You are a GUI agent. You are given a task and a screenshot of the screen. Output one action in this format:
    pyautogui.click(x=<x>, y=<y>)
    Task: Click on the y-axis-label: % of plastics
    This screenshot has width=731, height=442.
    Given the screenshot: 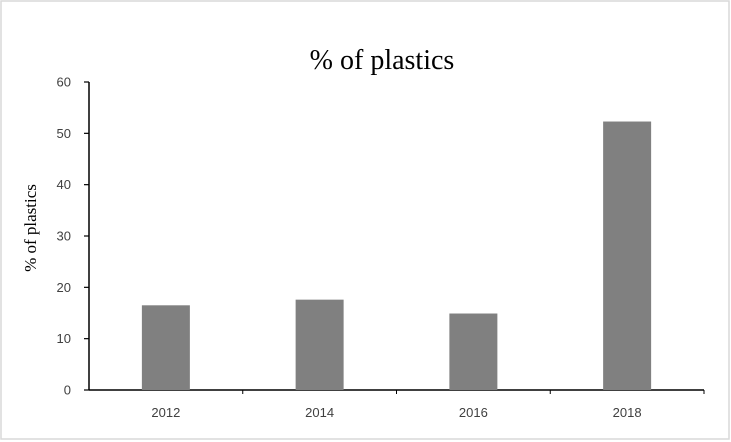 What is the action you would take?
    pyautogui.click(x=30, y=228)
    